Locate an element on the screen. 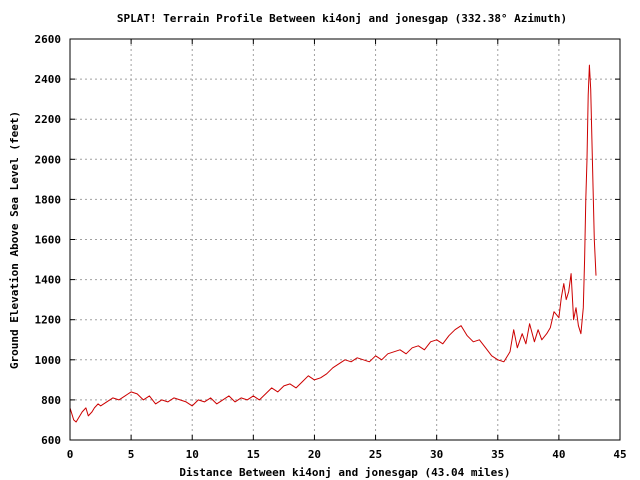 This screenshot has height=480, width=640. y-tick-label: 1600 is located at coordinates (48, 240).